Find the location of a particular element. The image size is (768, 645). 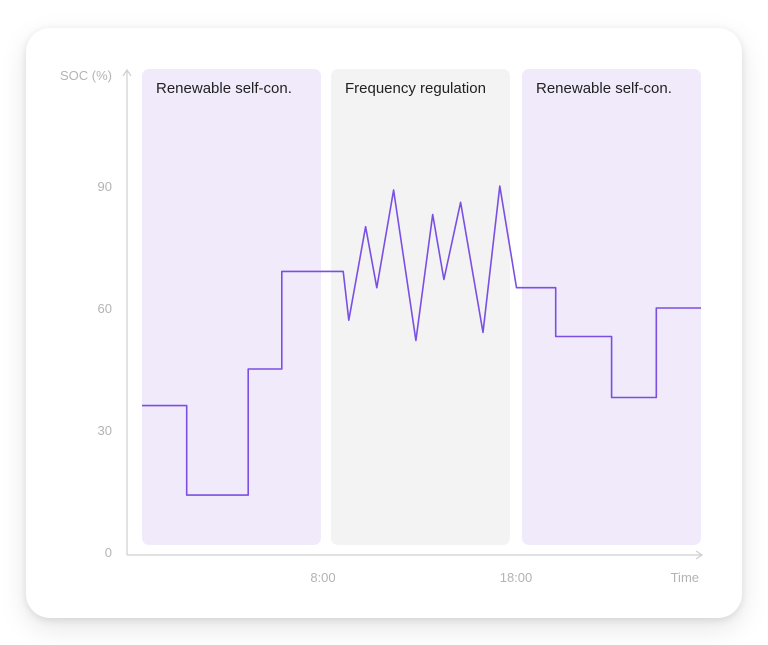

region-label-2: Frequency regulation is located at coordinates (415, 88).